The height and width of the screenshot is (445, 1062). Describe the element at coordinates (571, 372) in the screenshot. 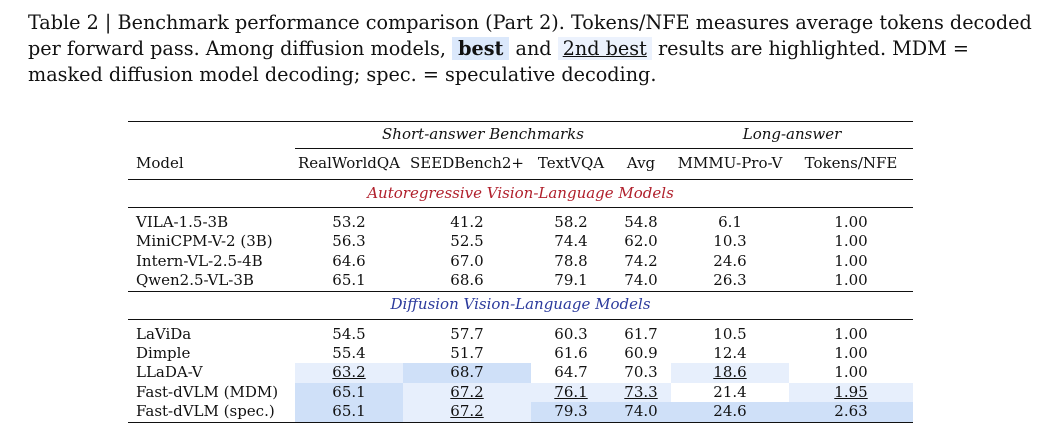

I see `cell: 64.7` at that location.